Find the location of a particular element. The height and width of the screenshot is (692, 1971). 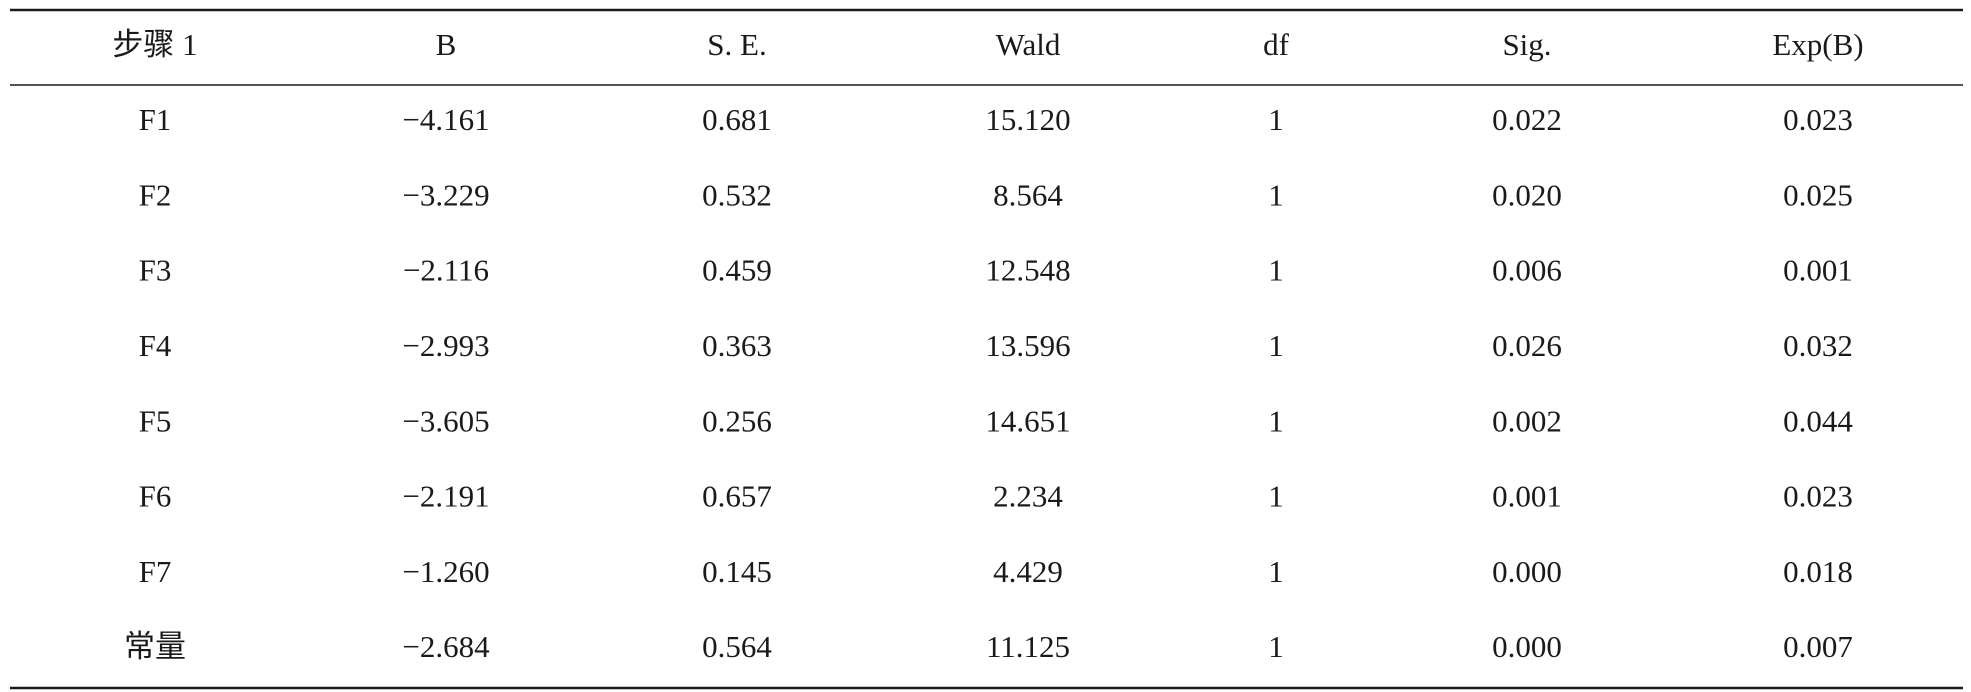

cell: F7 is located at coordinates (155, 571).